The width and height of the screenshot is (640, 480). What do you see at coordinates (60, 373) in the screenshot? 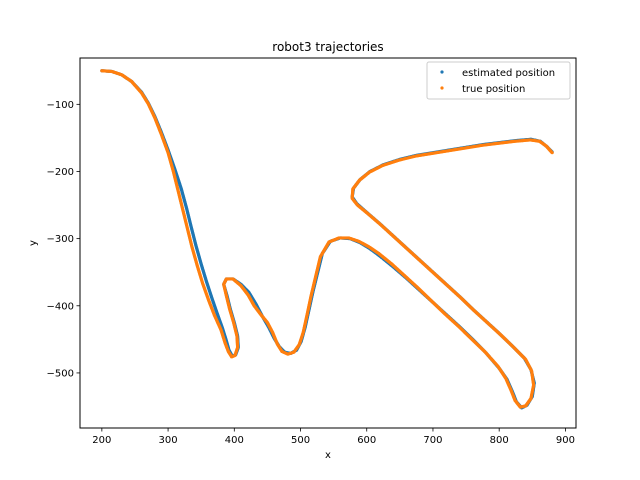
I see `y-tick-label: −500` at bounding box center [60, 373].